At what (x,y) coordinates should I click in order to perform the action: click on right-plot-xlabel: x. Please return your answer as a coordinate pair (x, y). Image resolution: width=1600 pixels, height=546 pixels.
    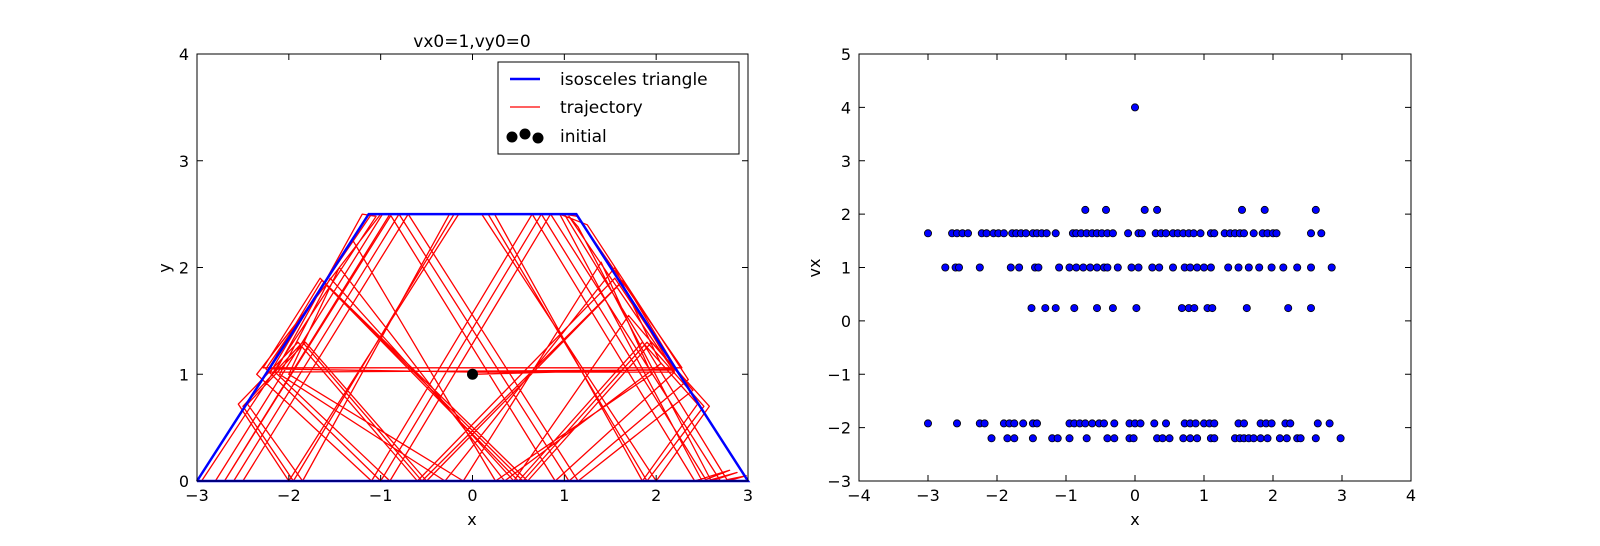
    Looking at the image, I should click on (1134, 519).